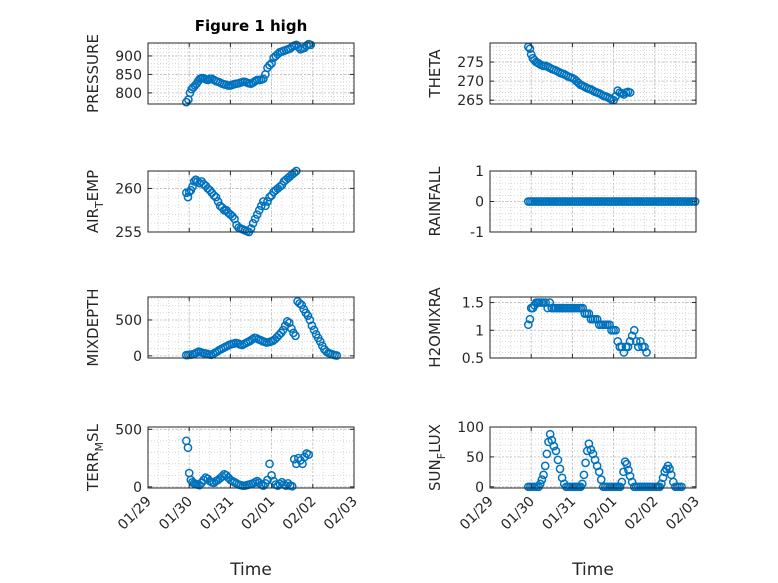  What do you see at coordinates (470, 101) in the screenshot?
I see `y-tick-label: 265` at bounding box center [470, 101].